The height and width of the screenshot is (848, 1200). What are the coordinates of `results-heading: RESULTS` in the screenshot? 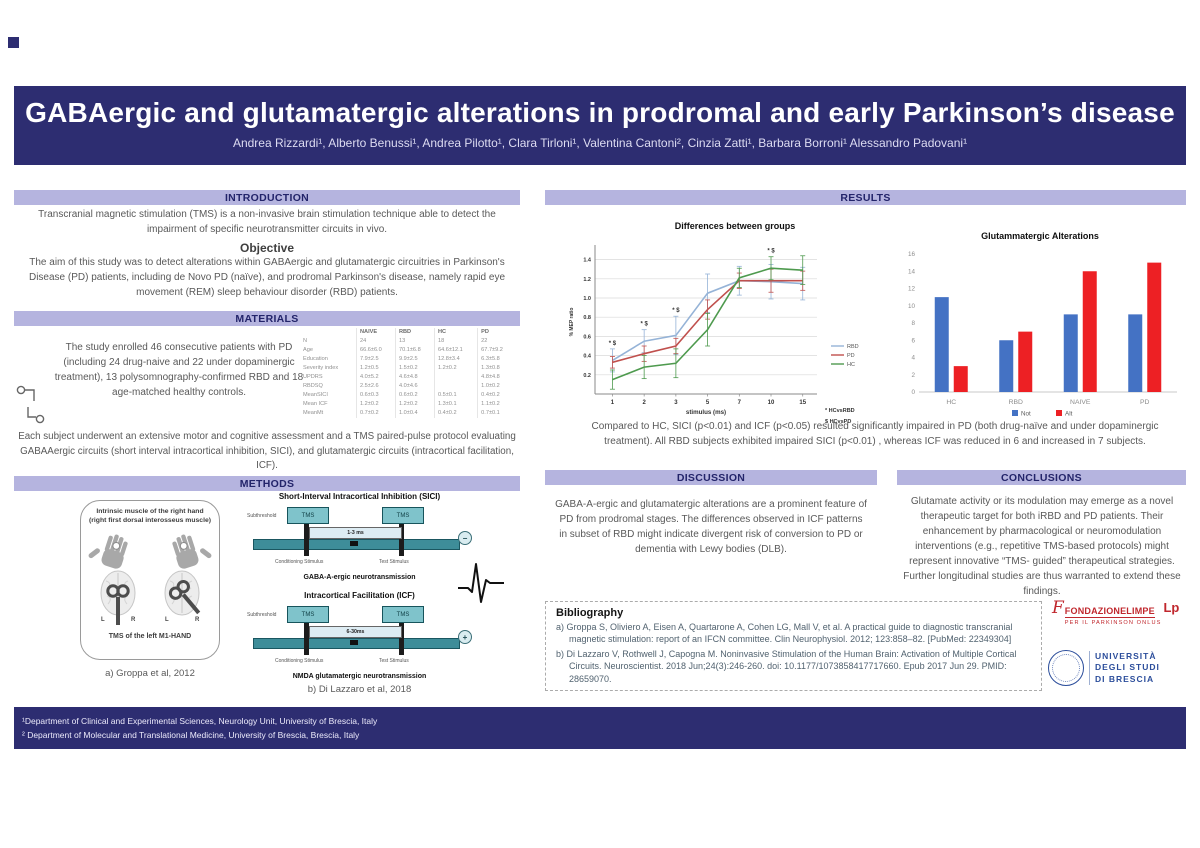 It's located at (865, 197).